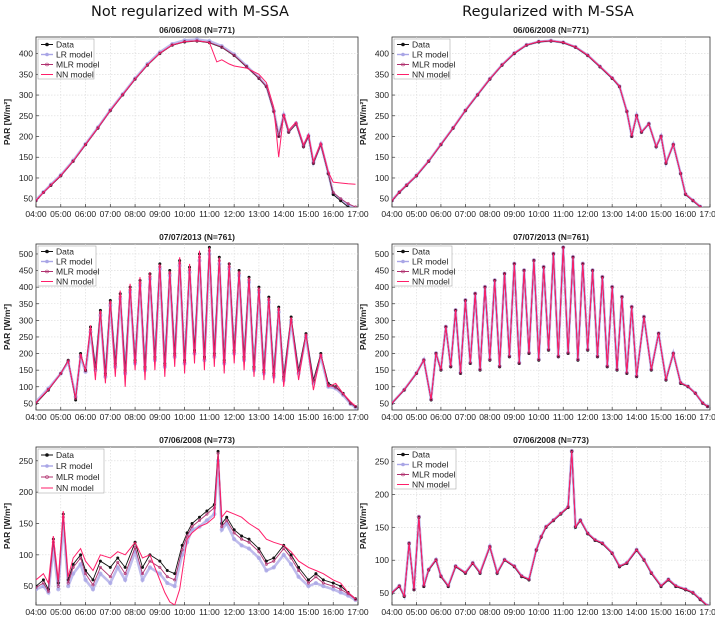  I want to click on y-tick-label: 200, so click(382, 354).